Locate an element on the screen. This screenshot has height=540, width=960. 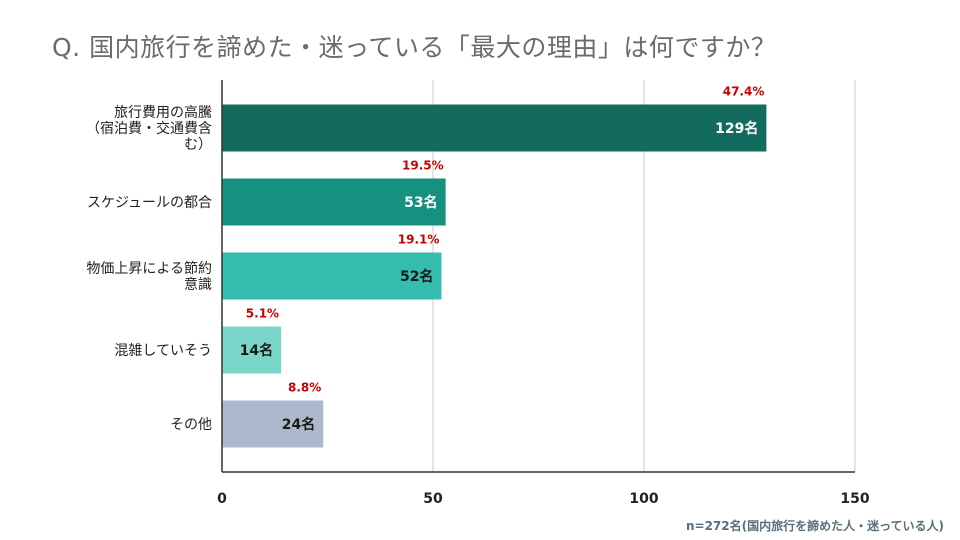
bar-value-label: 53名 is located at coordinates (420, 202).